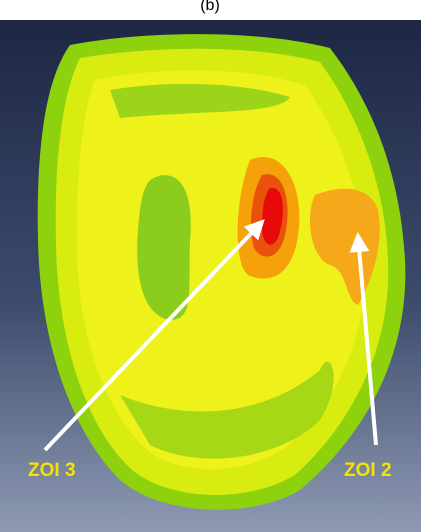 The width and height of the screenshot is (421, 532). I want to click on arrow-zoi2, so click(363, 339).